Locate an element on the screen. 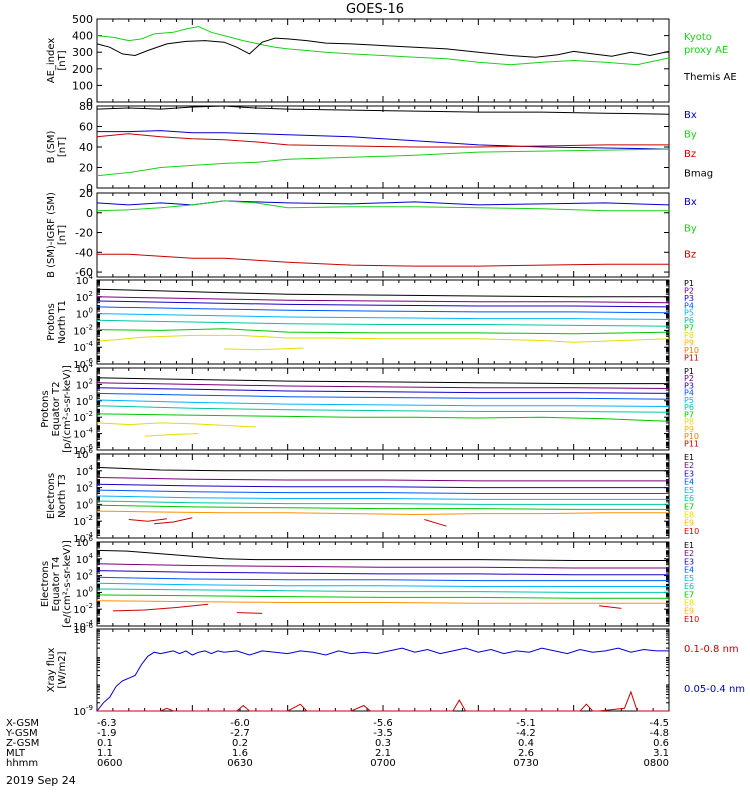 The width and height of the screenshot is (750, 800). ephemeris-value: 0.1 is located at coordinates (105, 743).